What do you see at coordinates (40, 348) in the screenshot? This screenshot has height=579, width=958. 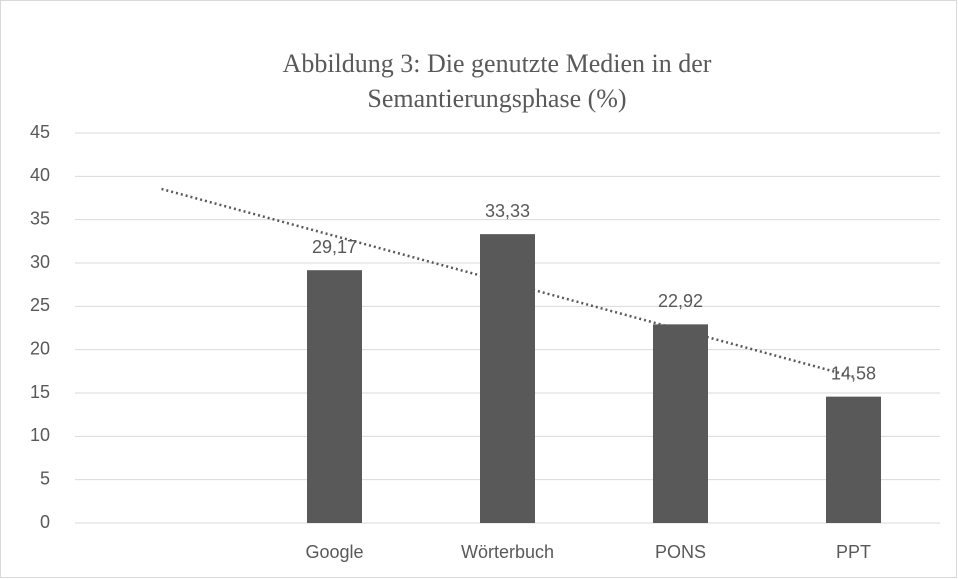 I see `y-tick-label: 20` at bounding box center [40, 348].